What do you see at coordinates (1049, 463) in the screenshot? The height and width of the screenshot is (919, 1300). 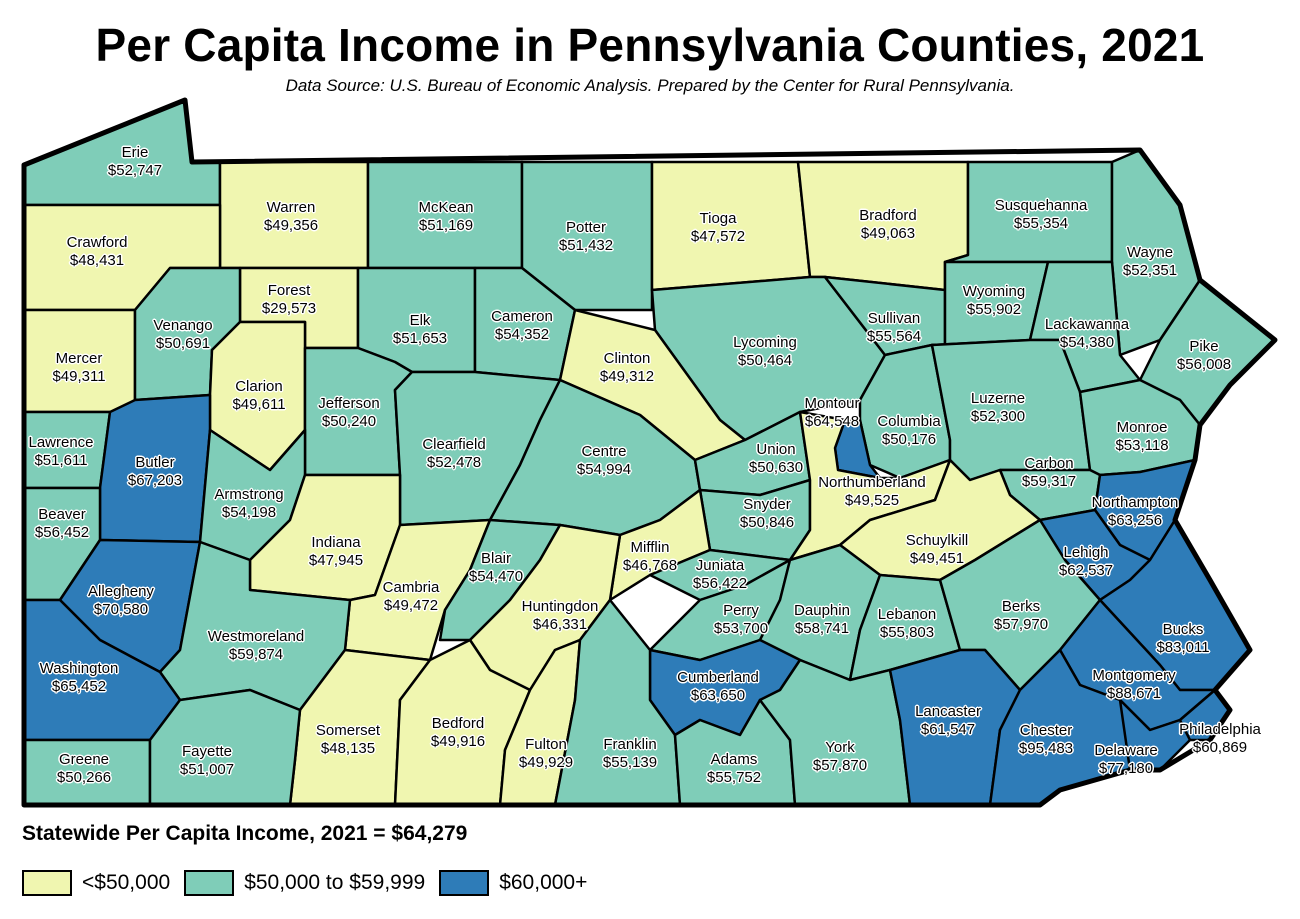 I see `county-name: Carbon` at bounding box center [1049, 463].